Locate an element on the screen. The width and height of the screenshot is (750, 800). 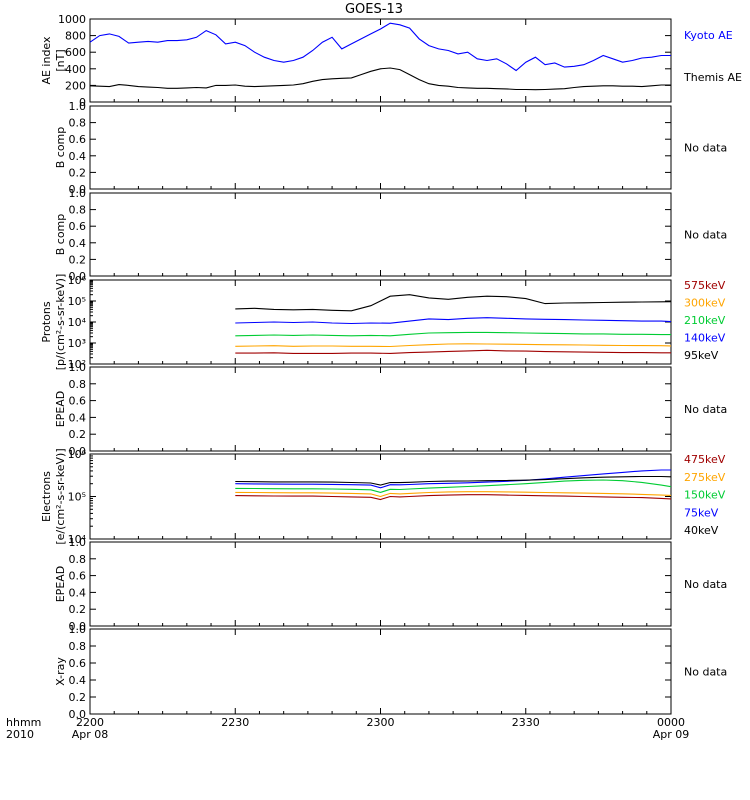
legend-entry: 300keV is located at coordinates (705, 303).